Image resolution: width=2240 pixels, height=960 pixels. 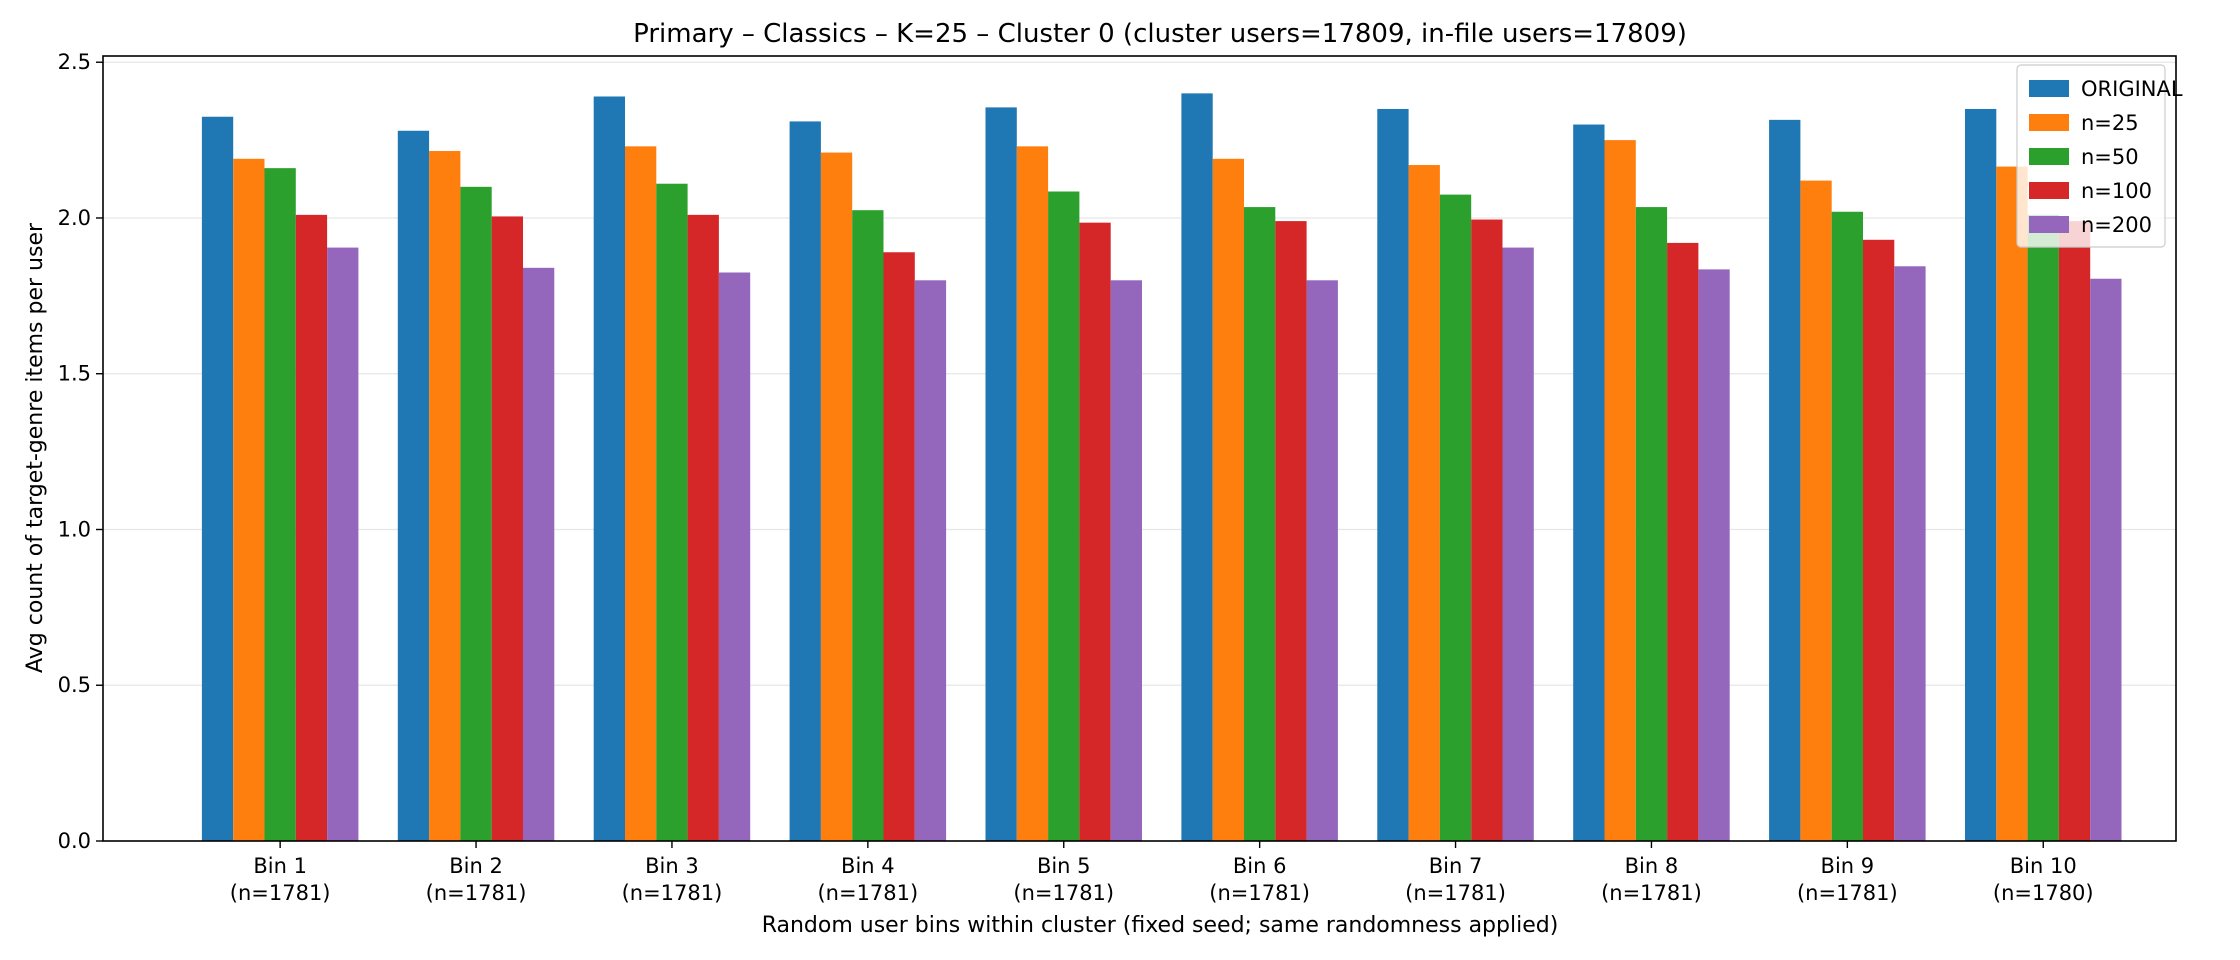 I want to click on x-tick-label: Bin 2, so click(x=476, y=866).